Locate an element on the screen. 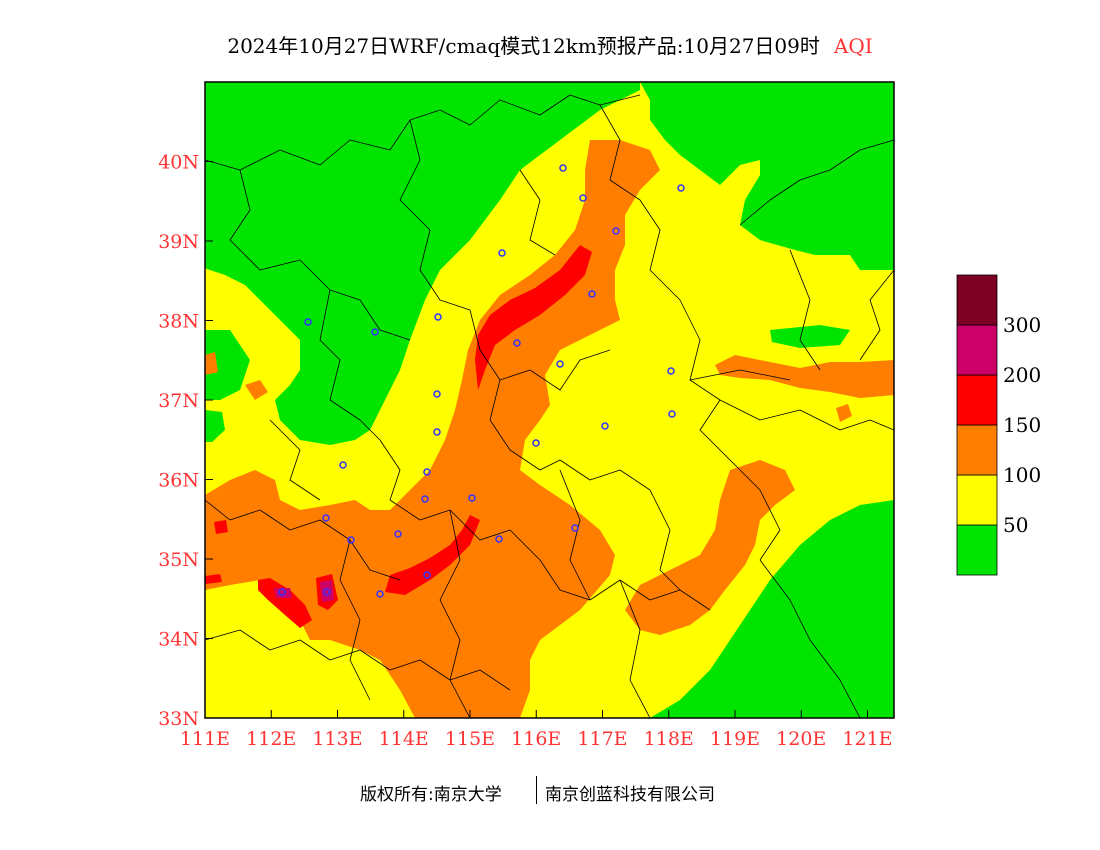 This screenshot has height=850, width=1100. x-tick-label: 114E is located at coordinates (404, 739).